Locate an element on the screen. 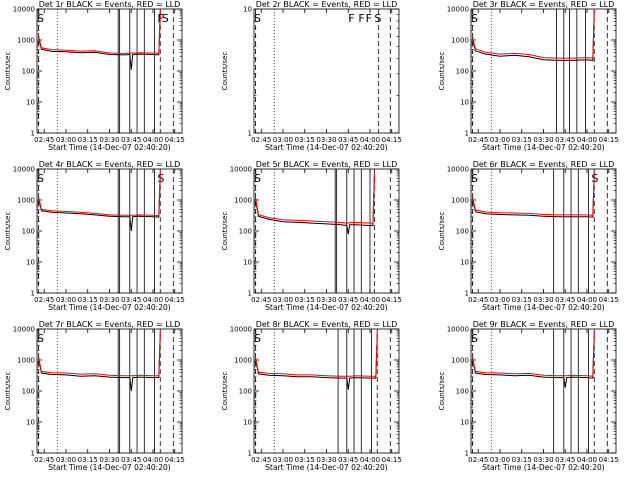  panel-title: Det 2r BLACK = Events, RED = LLD is located at coordinates (327, 4).